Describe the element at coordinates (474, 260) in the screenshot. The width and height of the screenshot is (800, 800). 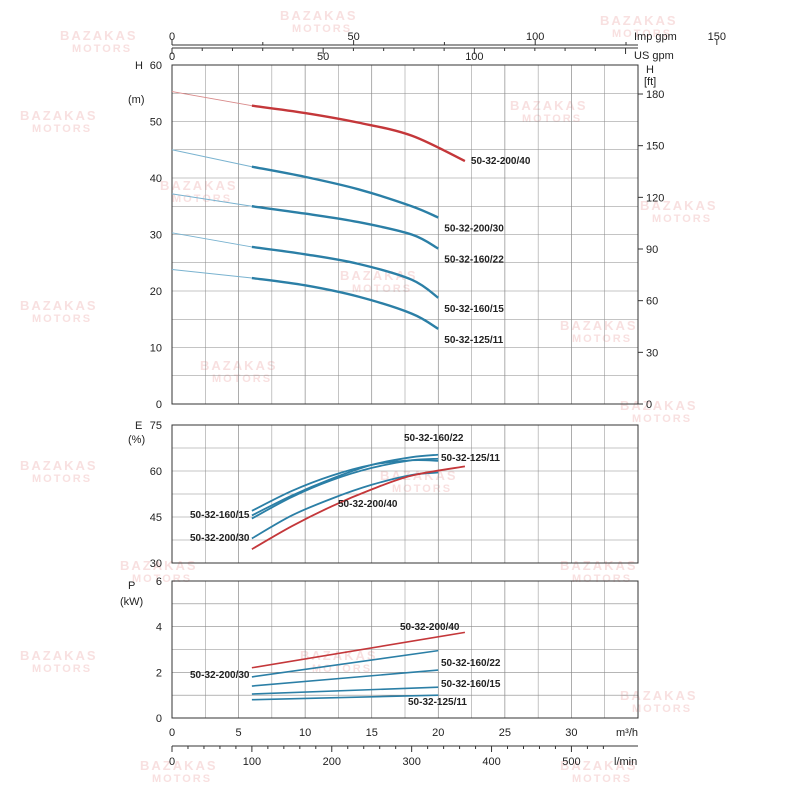
I see `head-curve-label: 50-32-160/22` at that location.